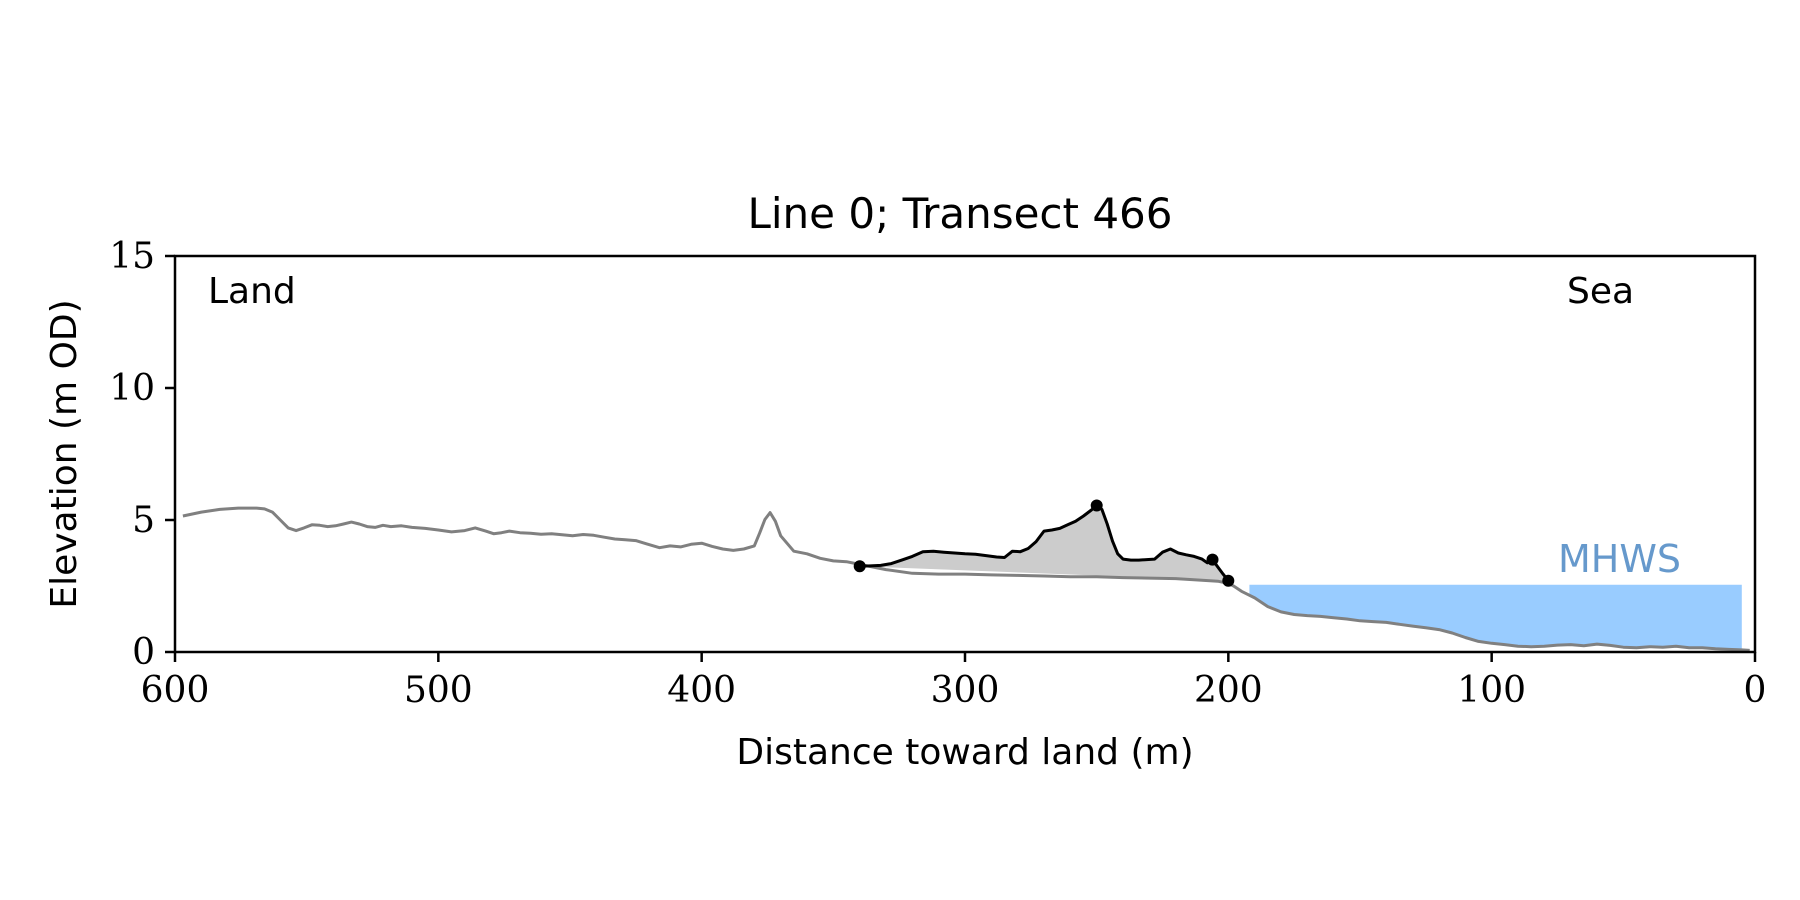 Image resolution: width=1800 pixels, height=900 pixels. What do you see at coordinates (1491, 690) in the screenshot?
I see `x-tick-label: 100` at bounding box center [1491, 690].